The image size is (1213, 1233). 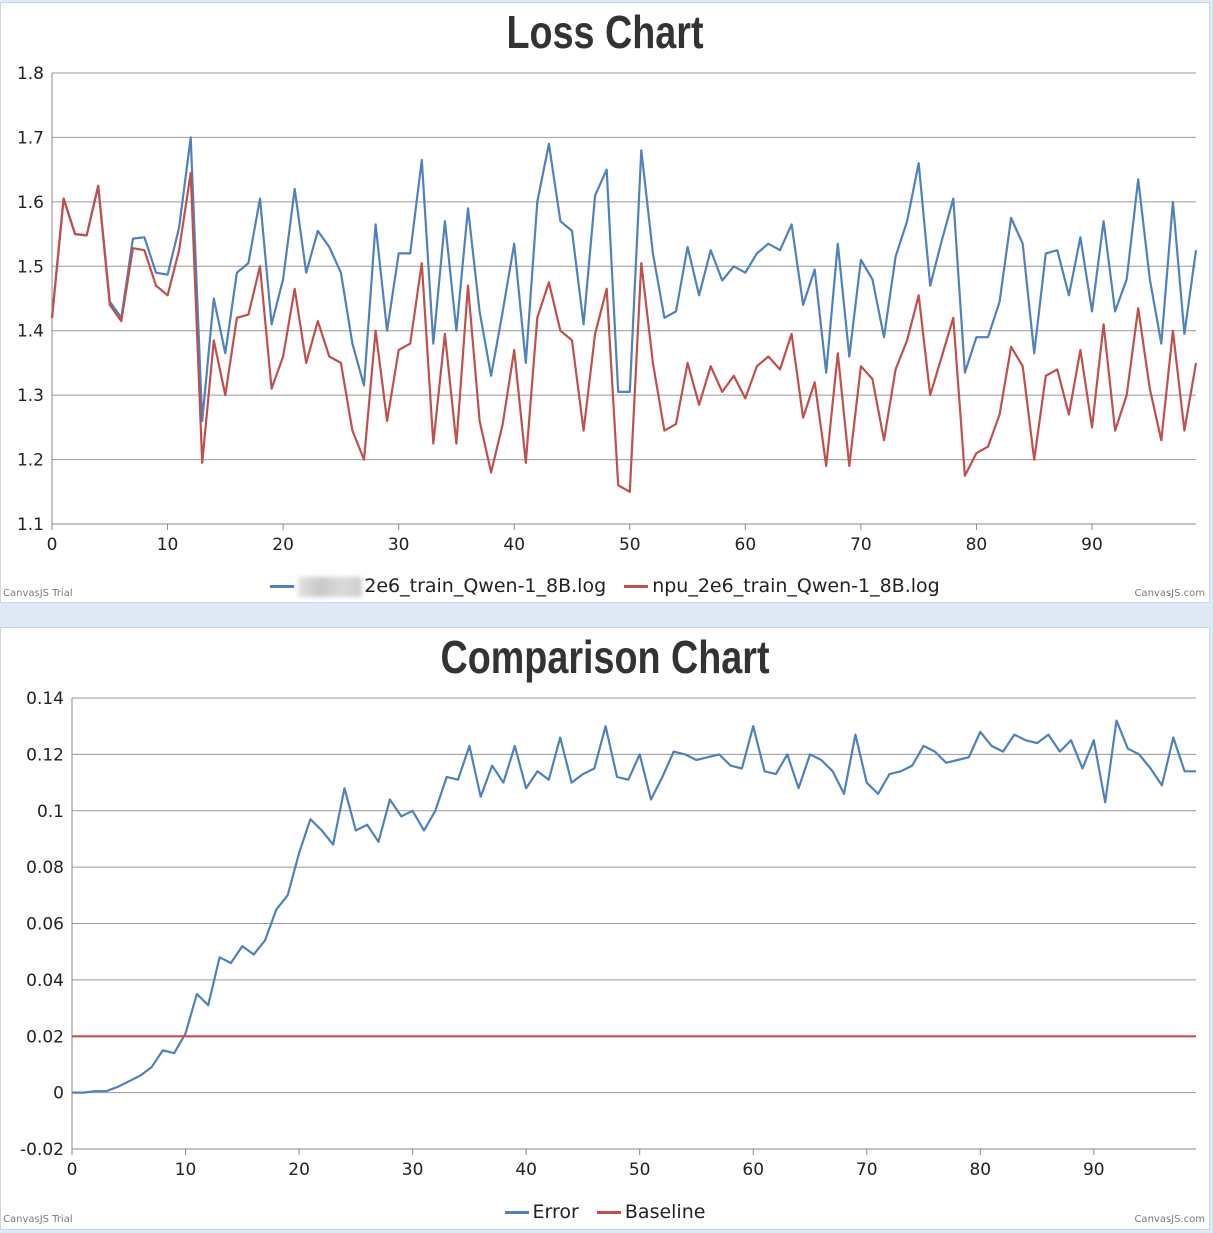 I want to click on legend-swatch-error, so click(x=516, y=1212).